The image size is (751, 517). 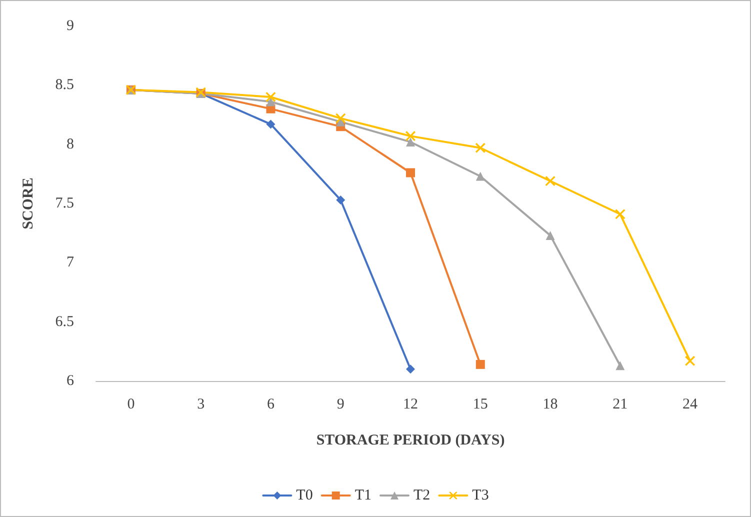 What do you see at coordinates (70, 381) in the screenshot?
I see `y-tick-label: 6` at bounding box center [70, 381].